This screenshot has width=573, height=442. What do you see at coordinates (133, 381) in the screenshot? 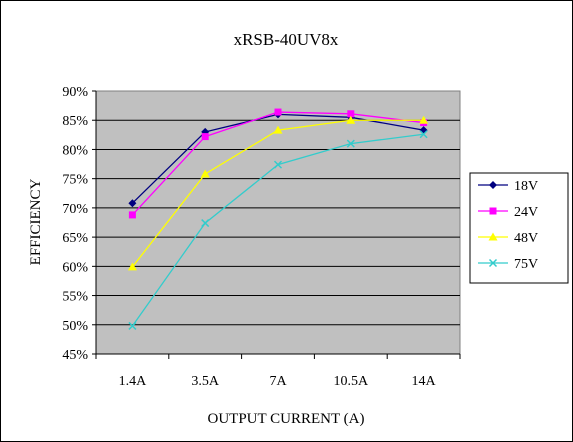
I see `x-tick-label: 1.4A` at bounding box center [133, 381].